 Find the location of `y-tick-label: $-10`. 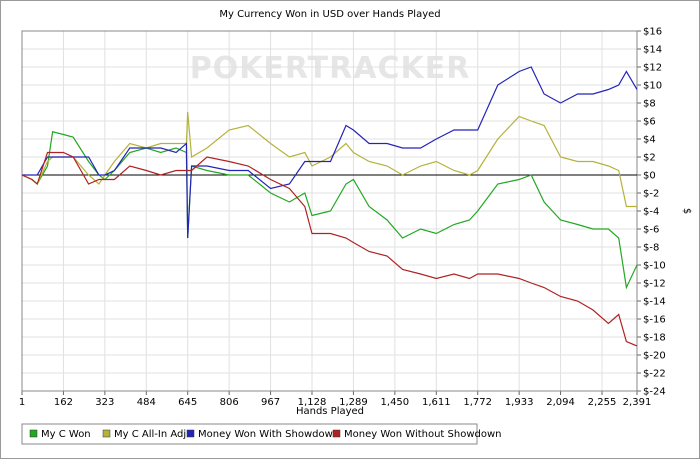

y-tick-label: $-10 is located at coordinates (654, 266).